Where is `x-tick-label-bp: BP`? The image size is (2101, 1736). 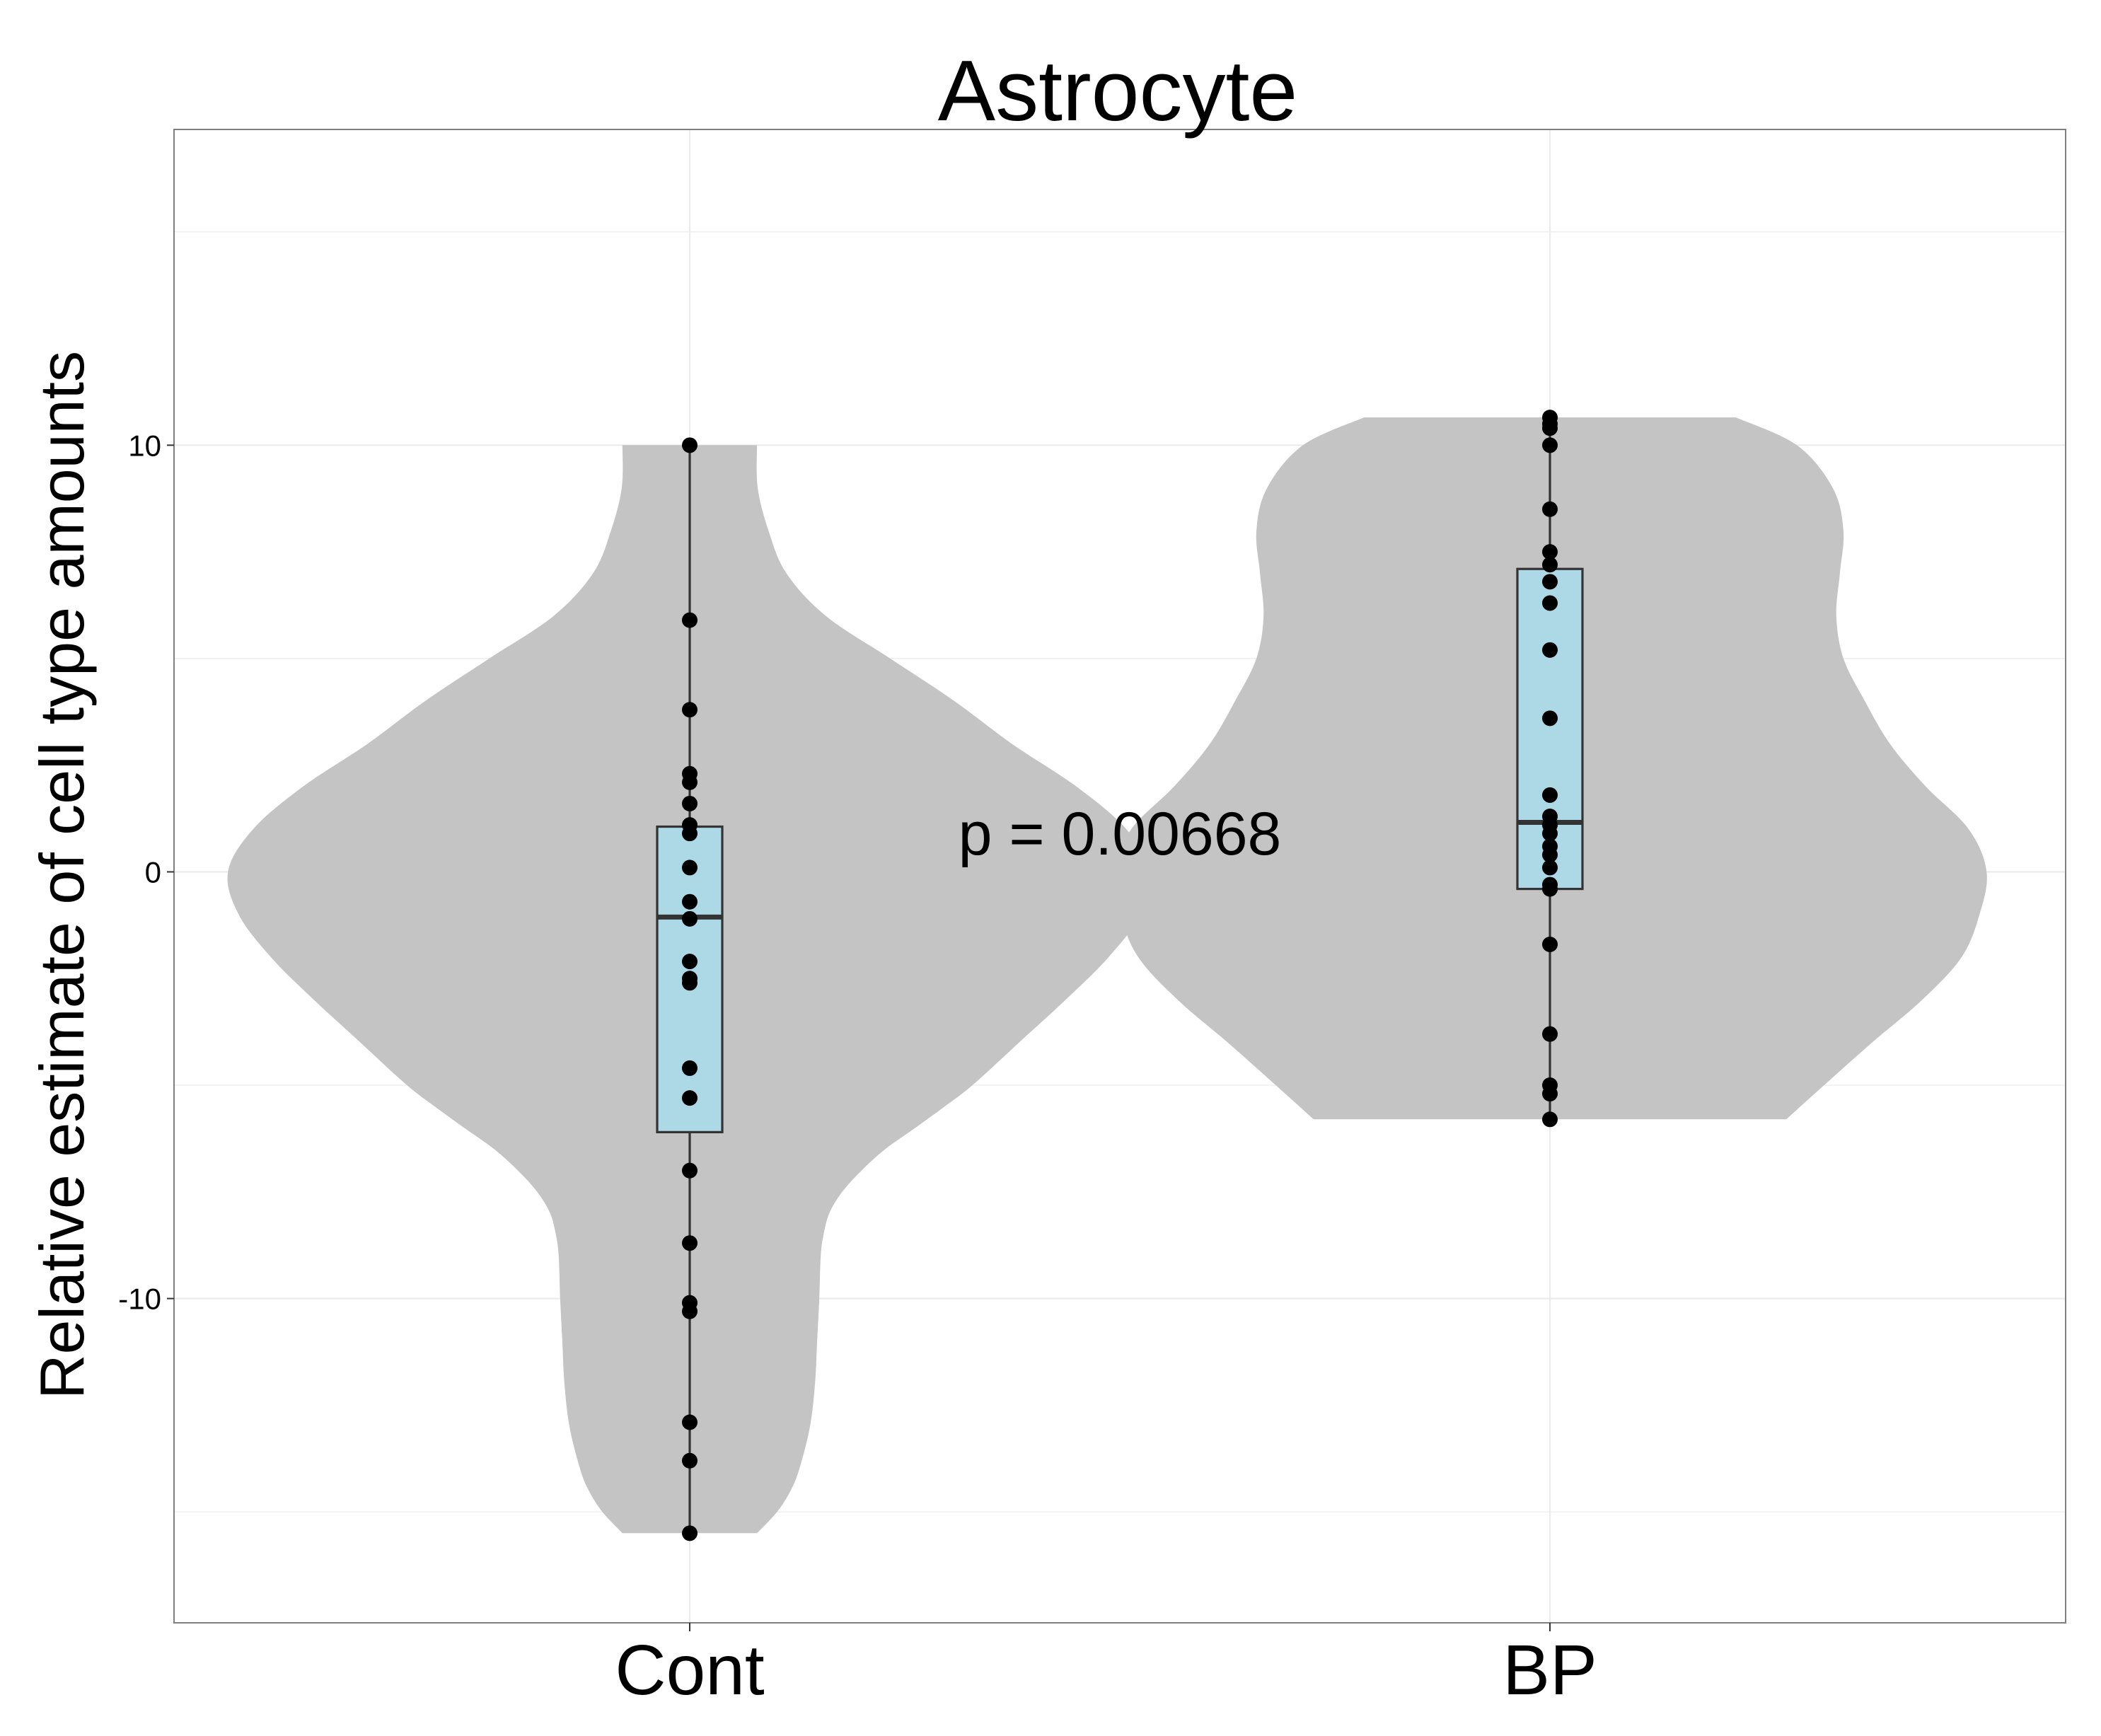
x-tick-label-bp: BP is located at coordinates (1550, 1671).